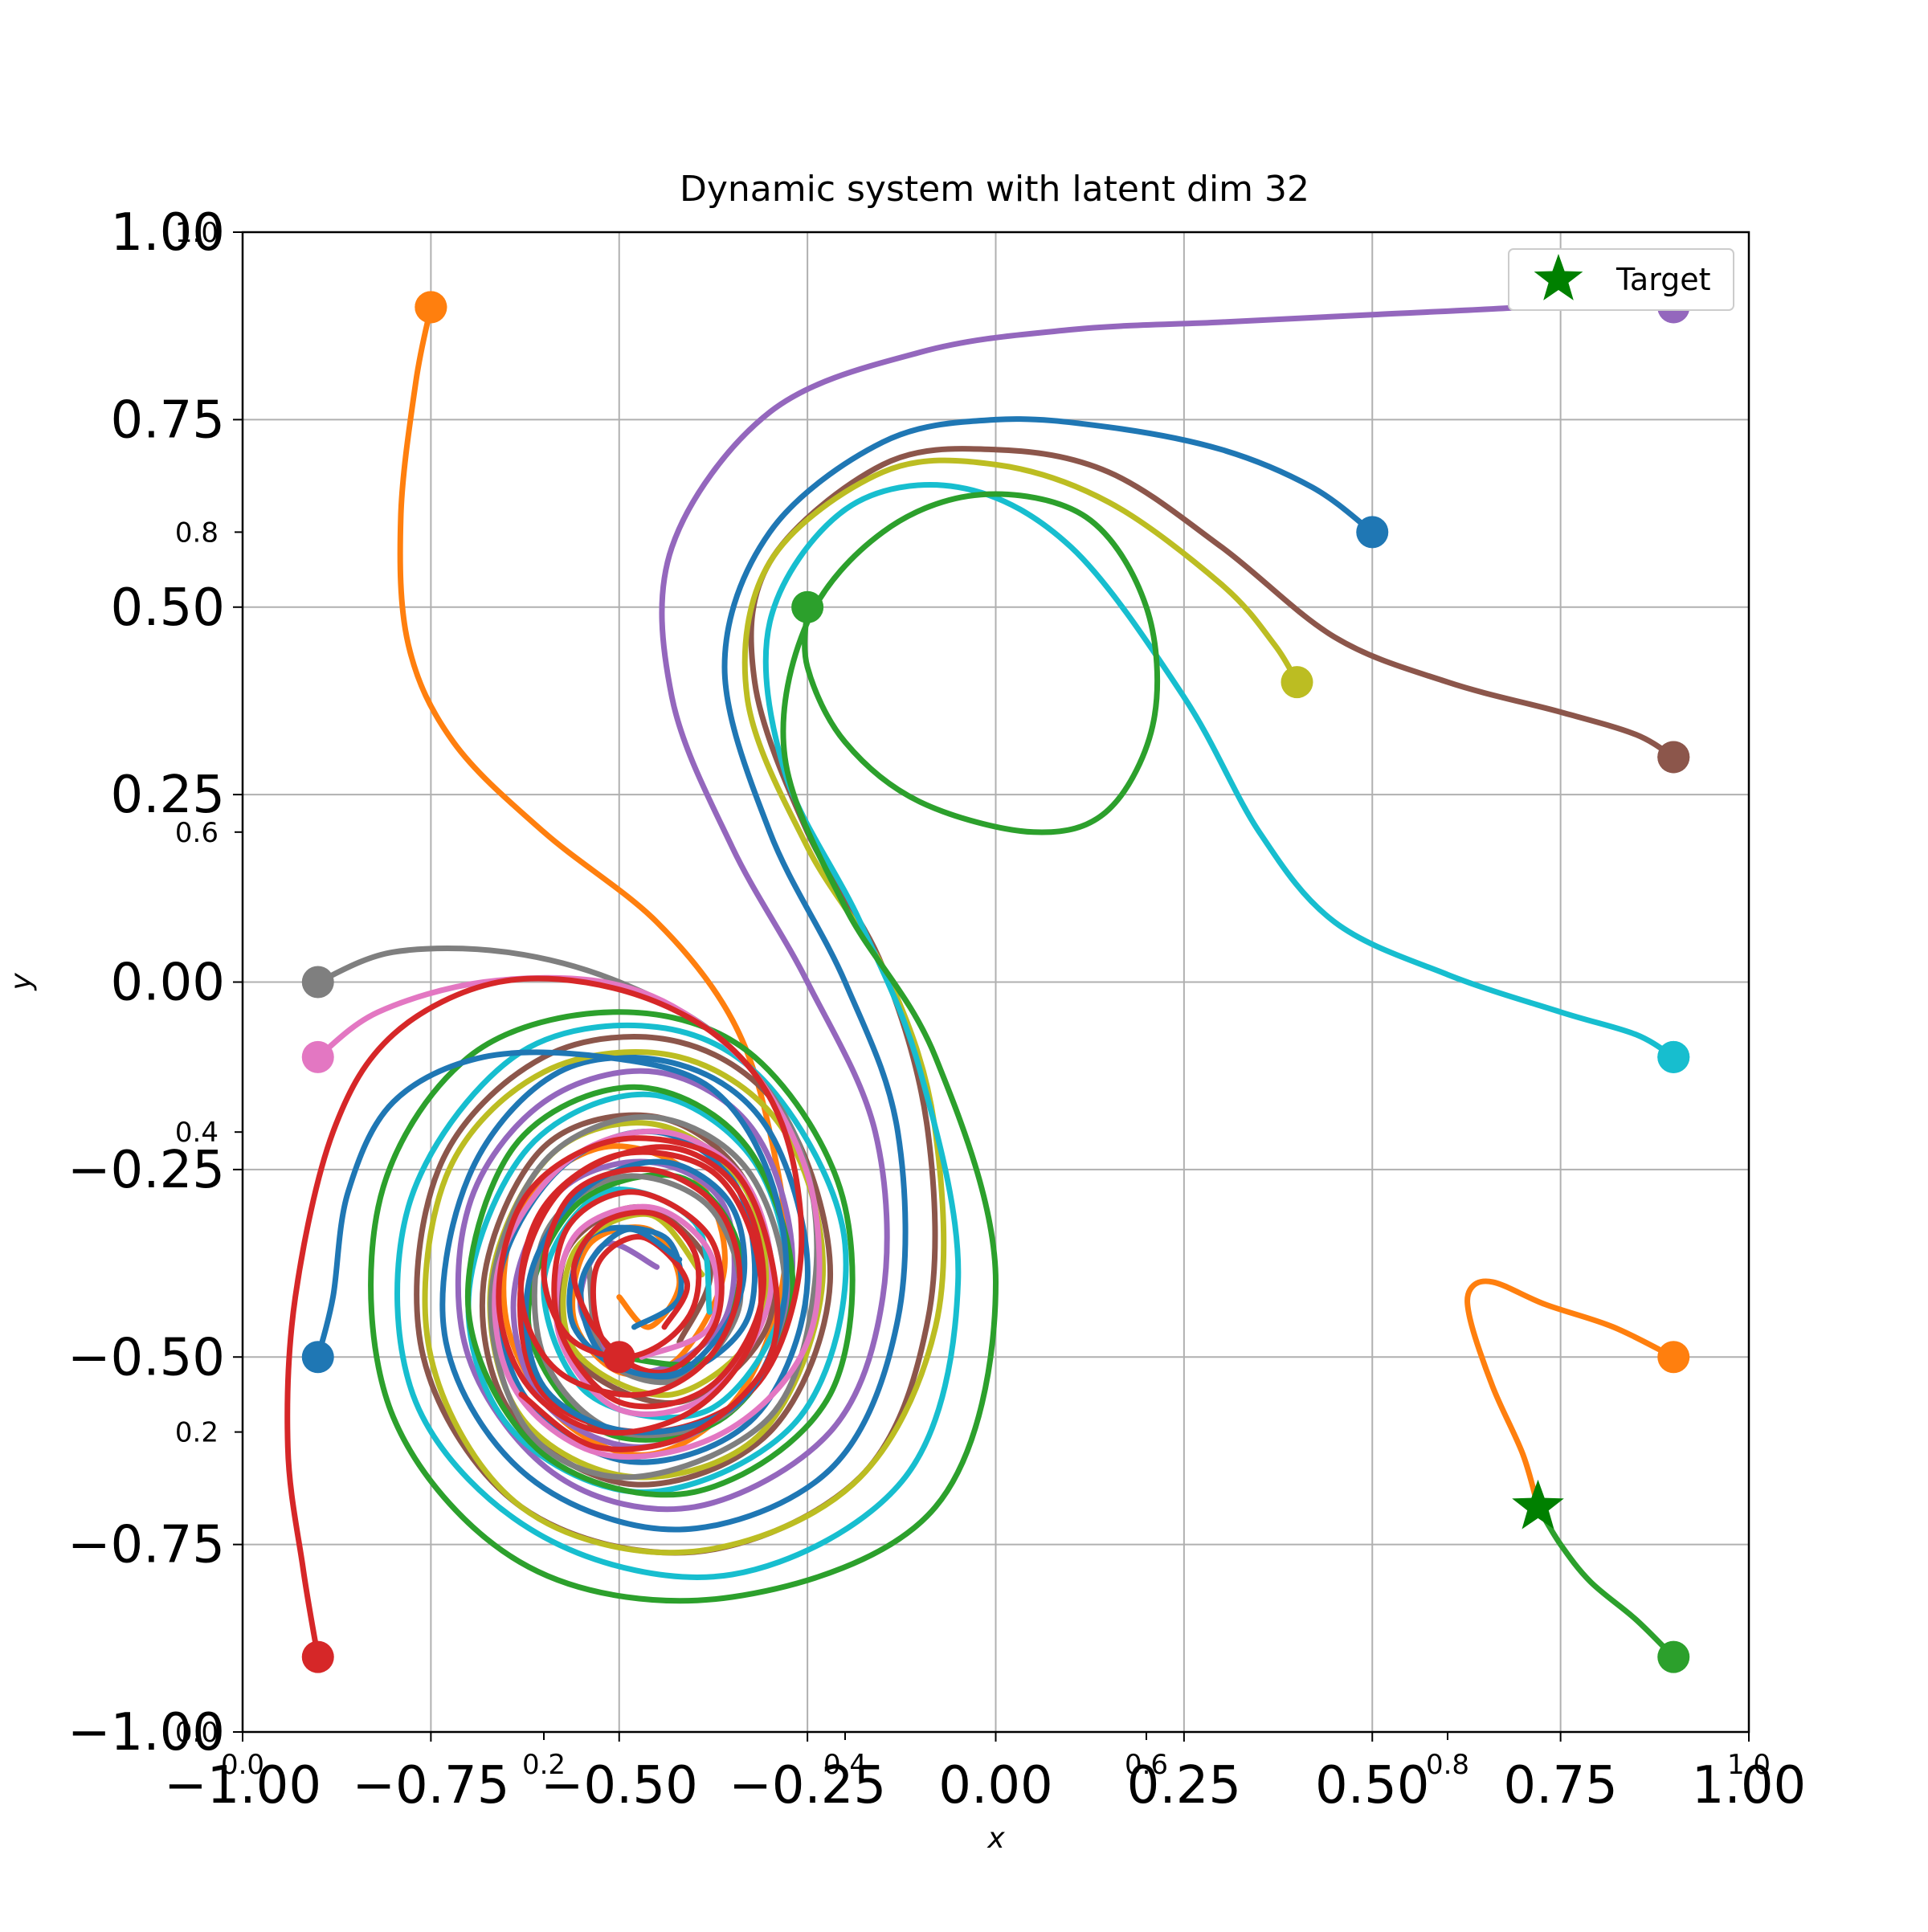  Describe the element at coordinates (146, 1170) in the screenshot. I see `y-tick-label: −0.25` at that location.